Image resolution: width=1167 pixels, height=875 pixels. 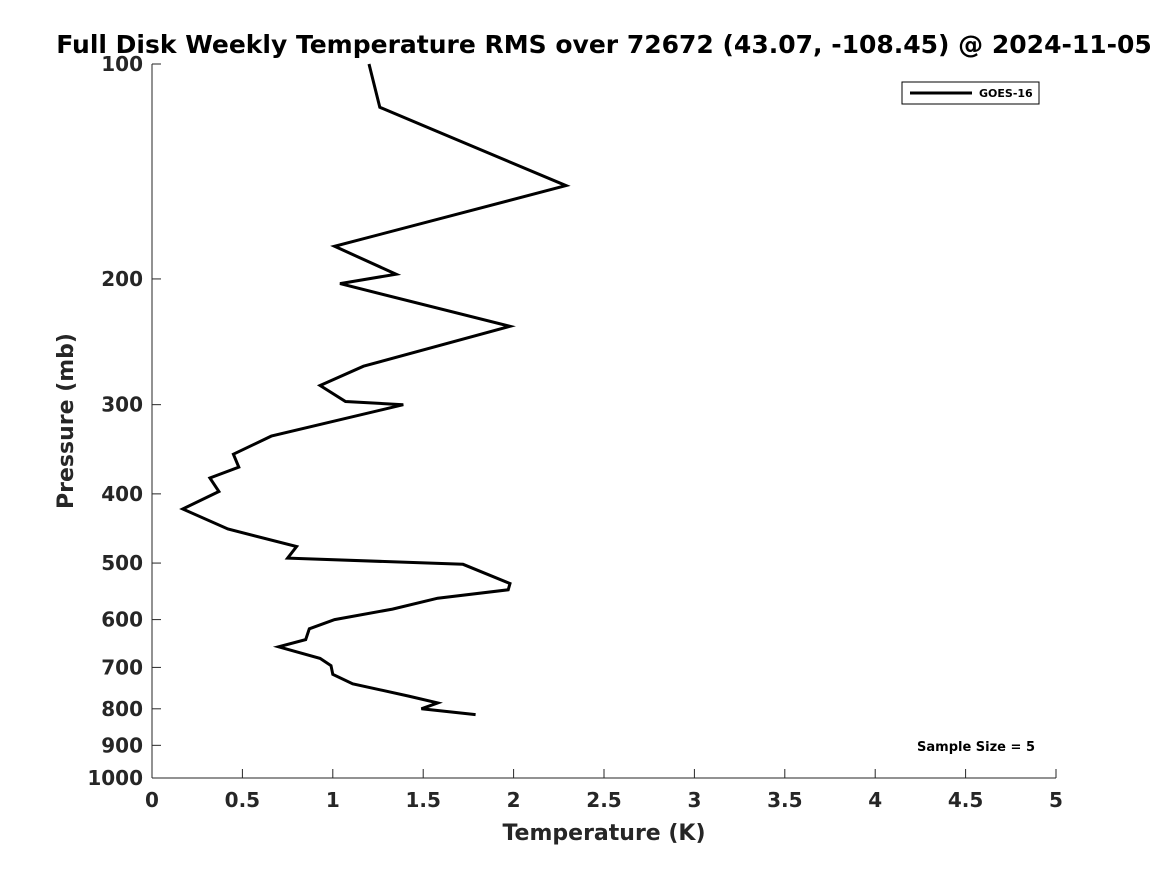 What do you see at coordinates (976, 747) in the screenshot?
I see `sample-size-annotation: Sample Size = 5` at bounding box center [976, 747].